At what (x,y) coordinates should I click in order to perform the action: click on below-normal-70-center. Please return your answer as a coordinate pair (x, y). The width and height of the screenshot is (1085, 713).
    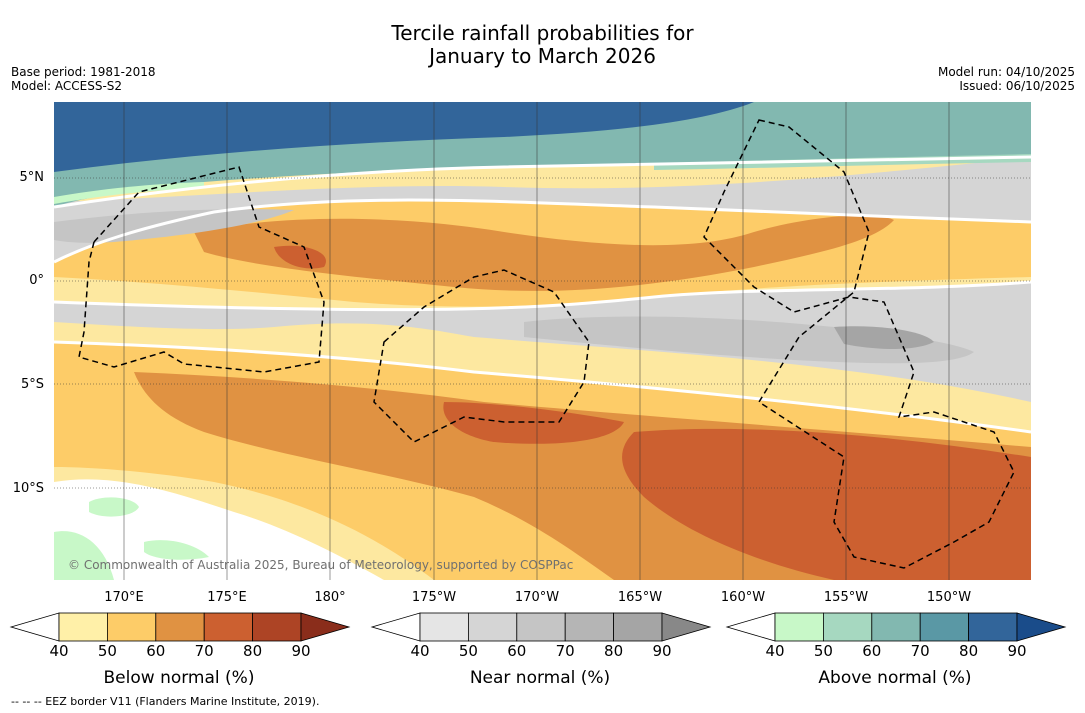
    Looking at the image, I should click on (533, 423).